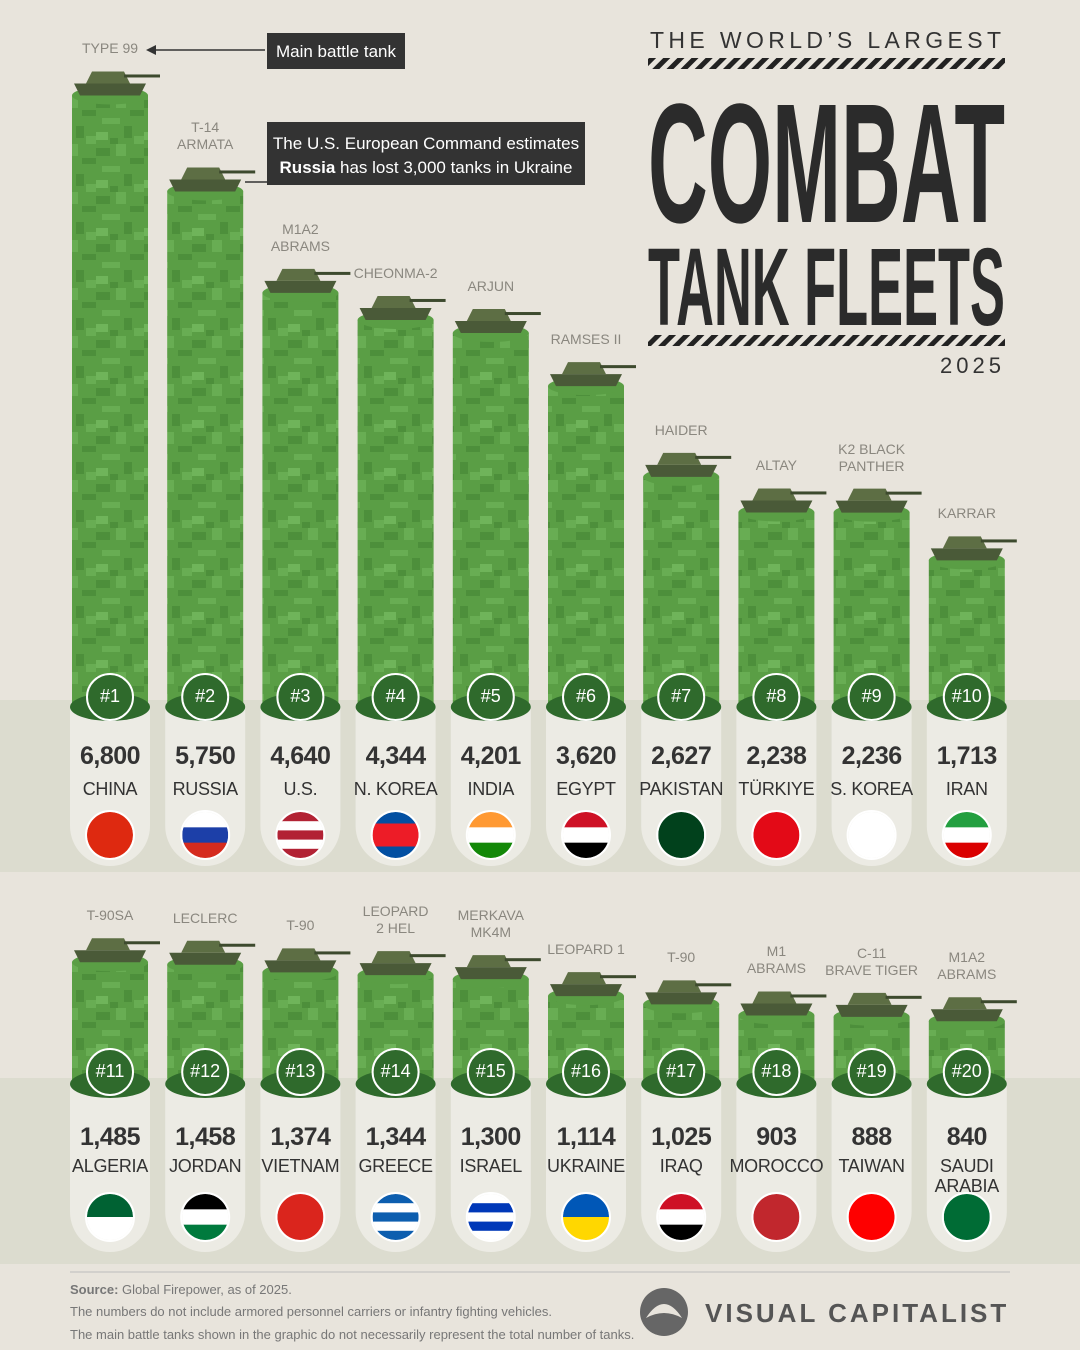  What do you see at coordinates (776, 789) in the screenshot?
I see `category-label: TÜRKIYE` at bounding box center [776, 789].